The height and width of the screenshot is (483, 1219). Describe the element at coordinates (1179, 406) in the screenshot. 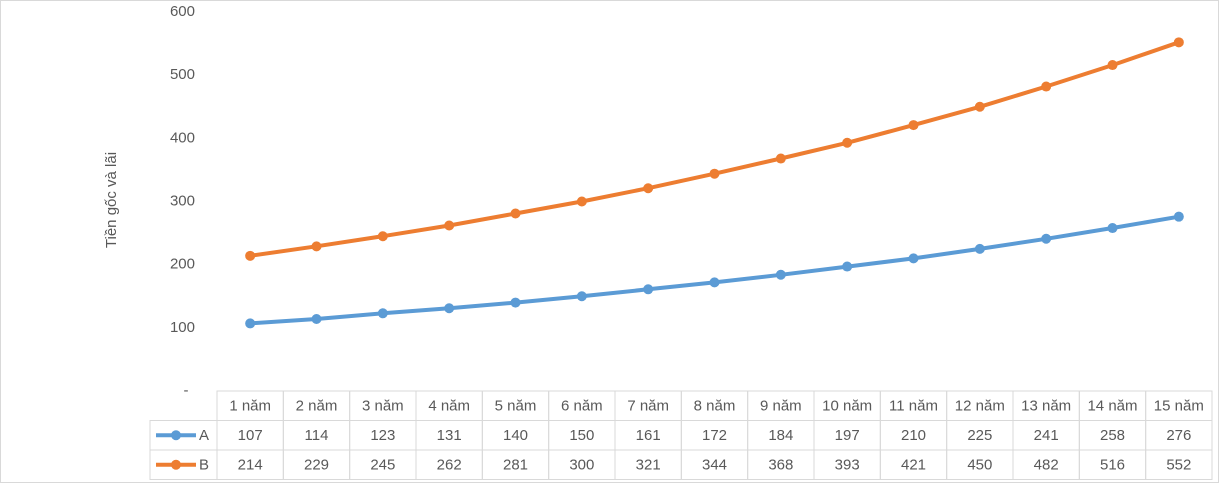

I see `x-tick-label: 15 năm` at that location.